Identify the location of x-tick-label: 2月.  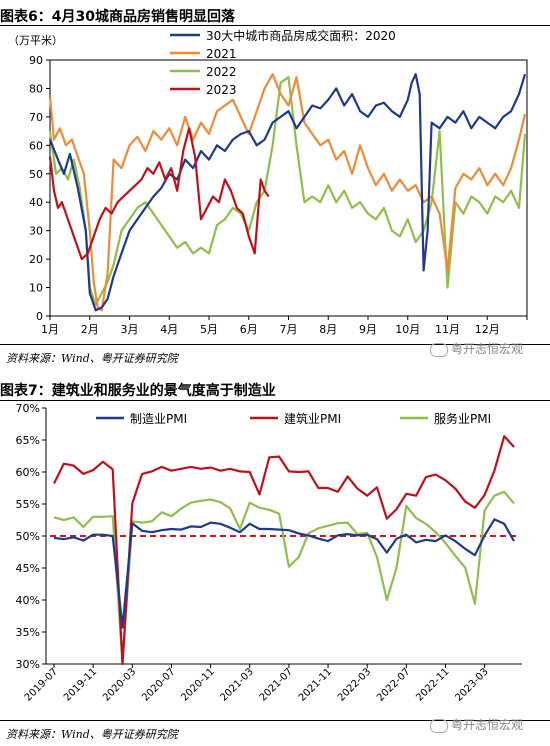
(90, 329).